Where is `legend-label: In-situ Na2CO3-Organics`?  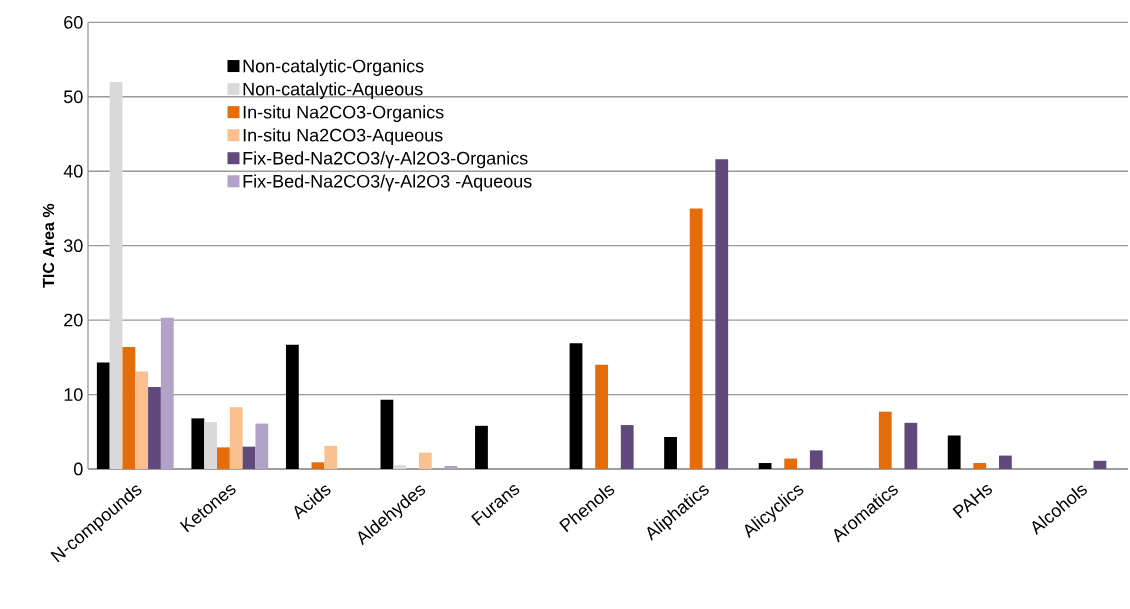
legend-label: In-situ Na2CO3-Organics is located at coordinates (343, 114).